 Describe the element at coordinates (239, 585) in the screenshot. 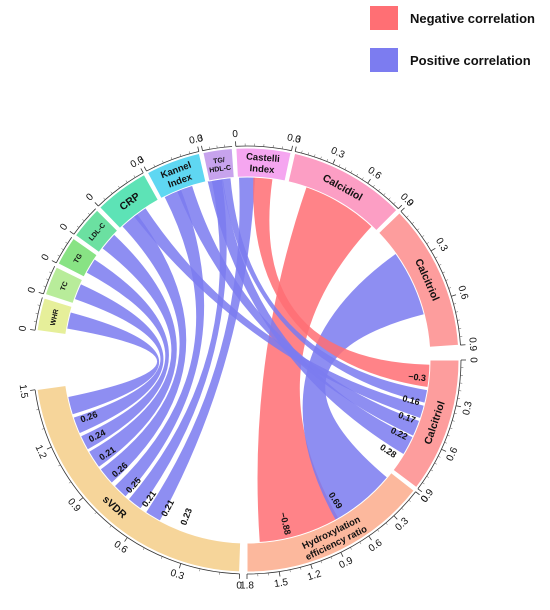

I see `tick-label-svdr-0: 0` at that location.